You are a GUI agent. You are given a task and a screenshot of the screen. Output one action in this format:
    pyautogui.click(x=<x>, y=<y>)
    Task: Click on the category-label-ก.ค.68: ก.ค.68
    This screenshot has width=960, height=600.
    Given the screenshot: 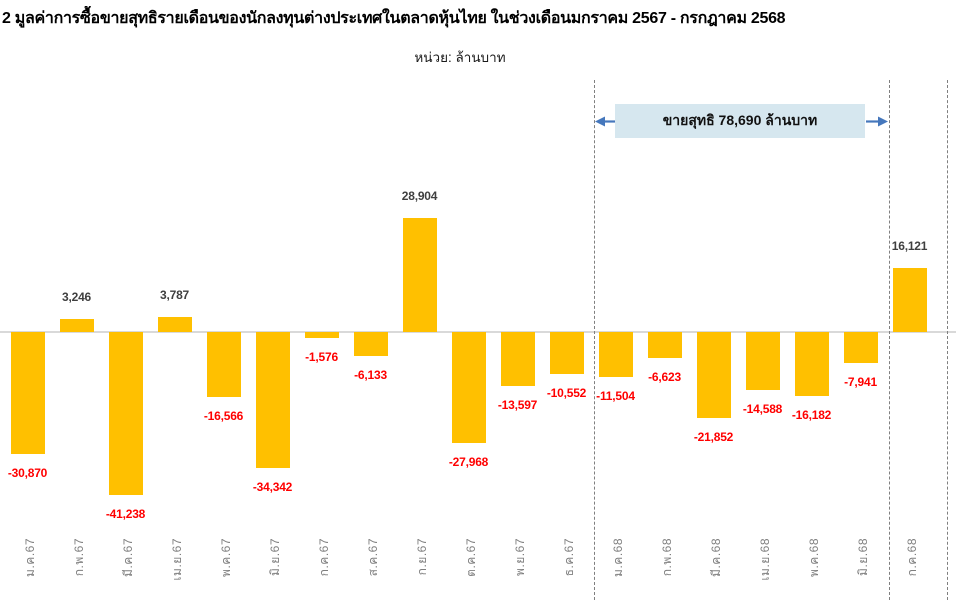 What is the action you would take?
    pyautogui.click(x=911, y=557)
    